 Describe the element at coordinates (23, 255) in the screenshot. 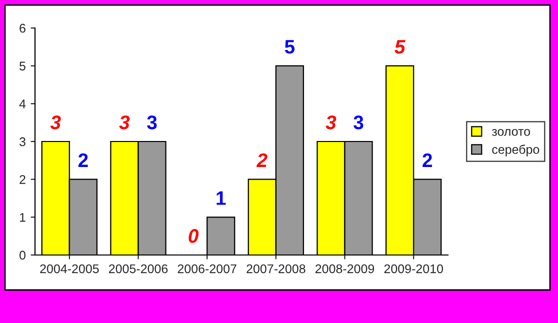

I see `y-tick-label: 0` at that location.